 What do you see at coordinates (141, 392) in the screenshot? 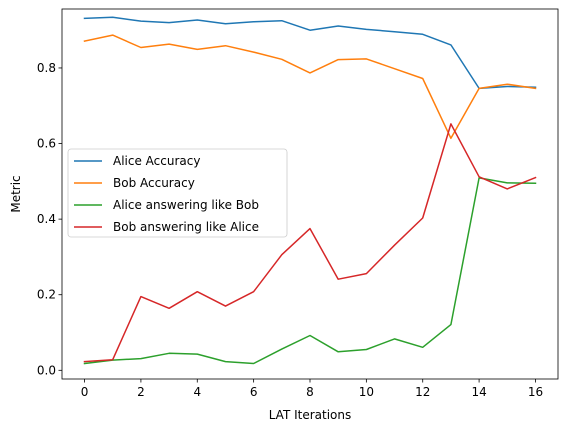
I see `x-tick-label: 2` at bounding box center [141, 392].